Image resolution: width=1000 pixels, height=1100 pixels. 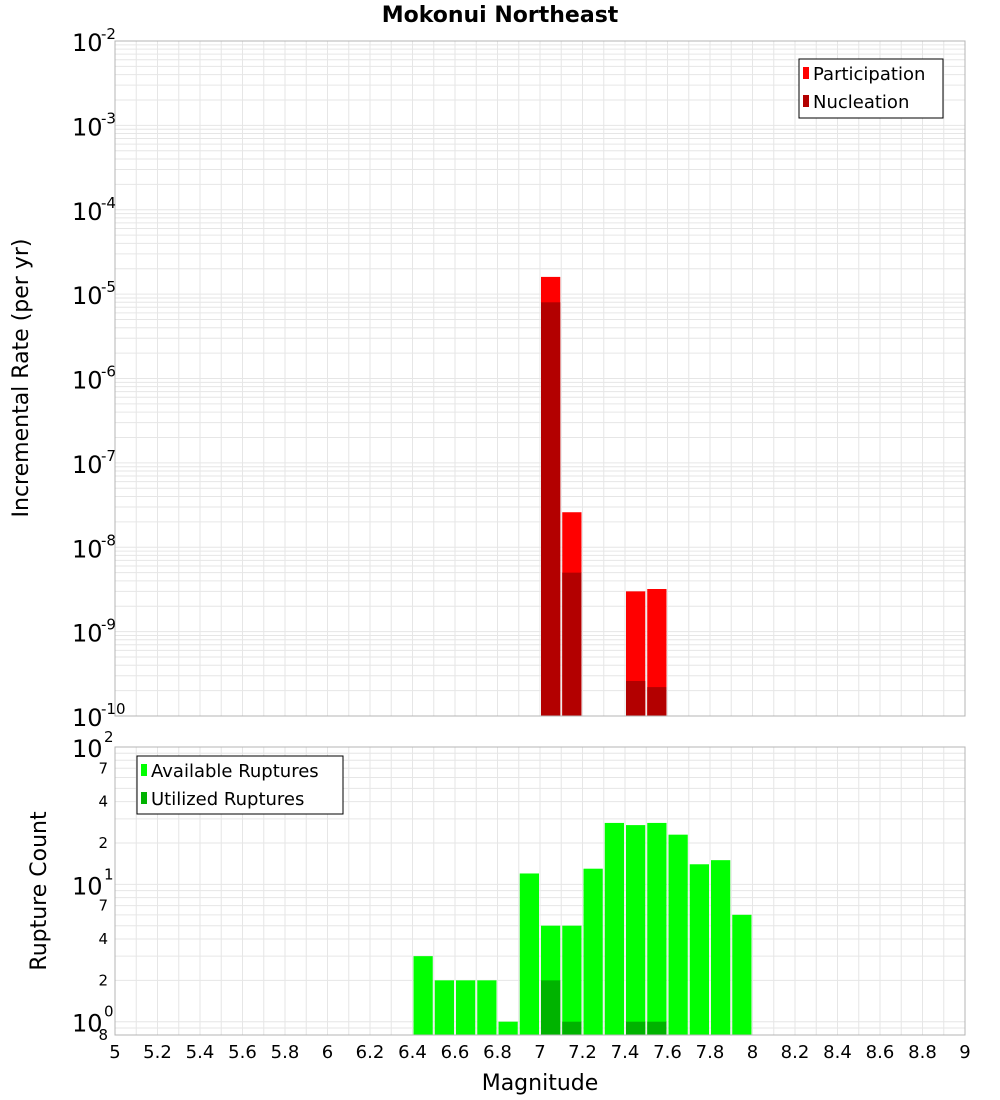 I want to click on top-y-tick: 10⁻⁴, so click(x=94, y=210).